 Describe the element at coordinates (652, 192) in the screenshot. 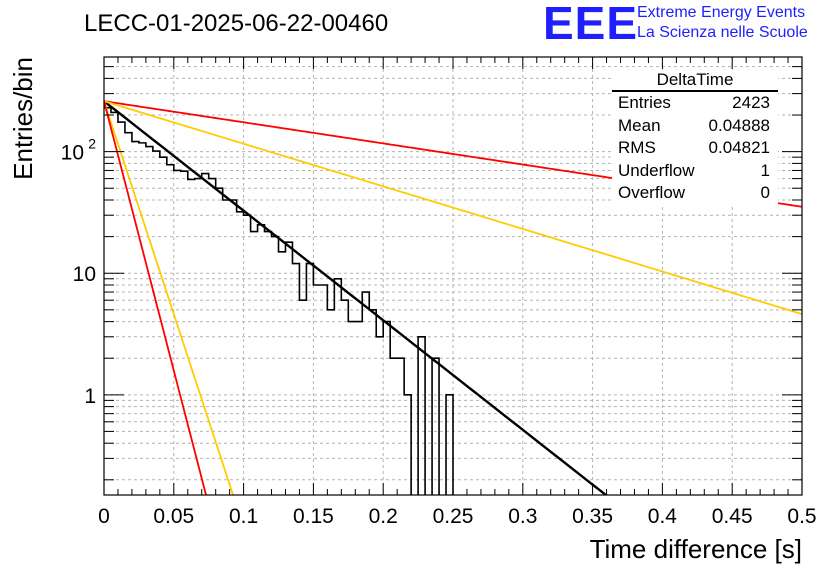

I see `stats-label: Overflow` at that location.